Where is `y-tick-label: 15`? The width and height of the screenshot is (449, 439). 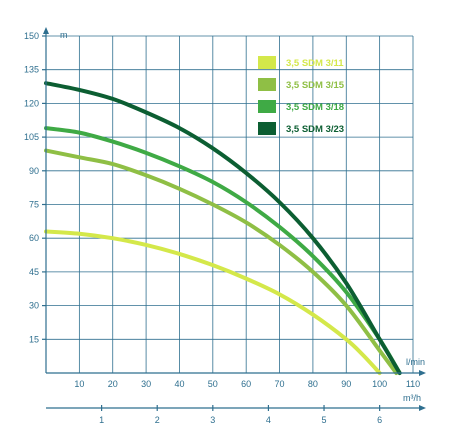 y-tick-label: 15 is located at coordinates (34, 339).